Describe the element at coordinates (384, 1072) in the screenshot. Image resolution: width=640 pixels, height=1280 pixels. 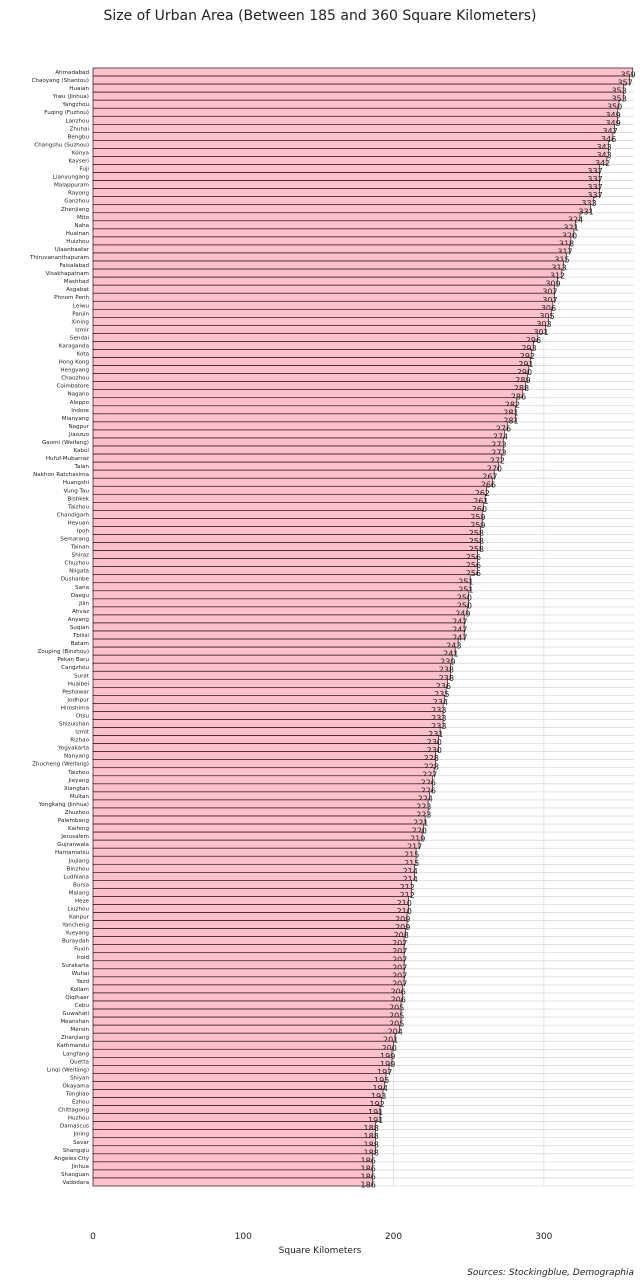
I see `value-label: 197` at that location.